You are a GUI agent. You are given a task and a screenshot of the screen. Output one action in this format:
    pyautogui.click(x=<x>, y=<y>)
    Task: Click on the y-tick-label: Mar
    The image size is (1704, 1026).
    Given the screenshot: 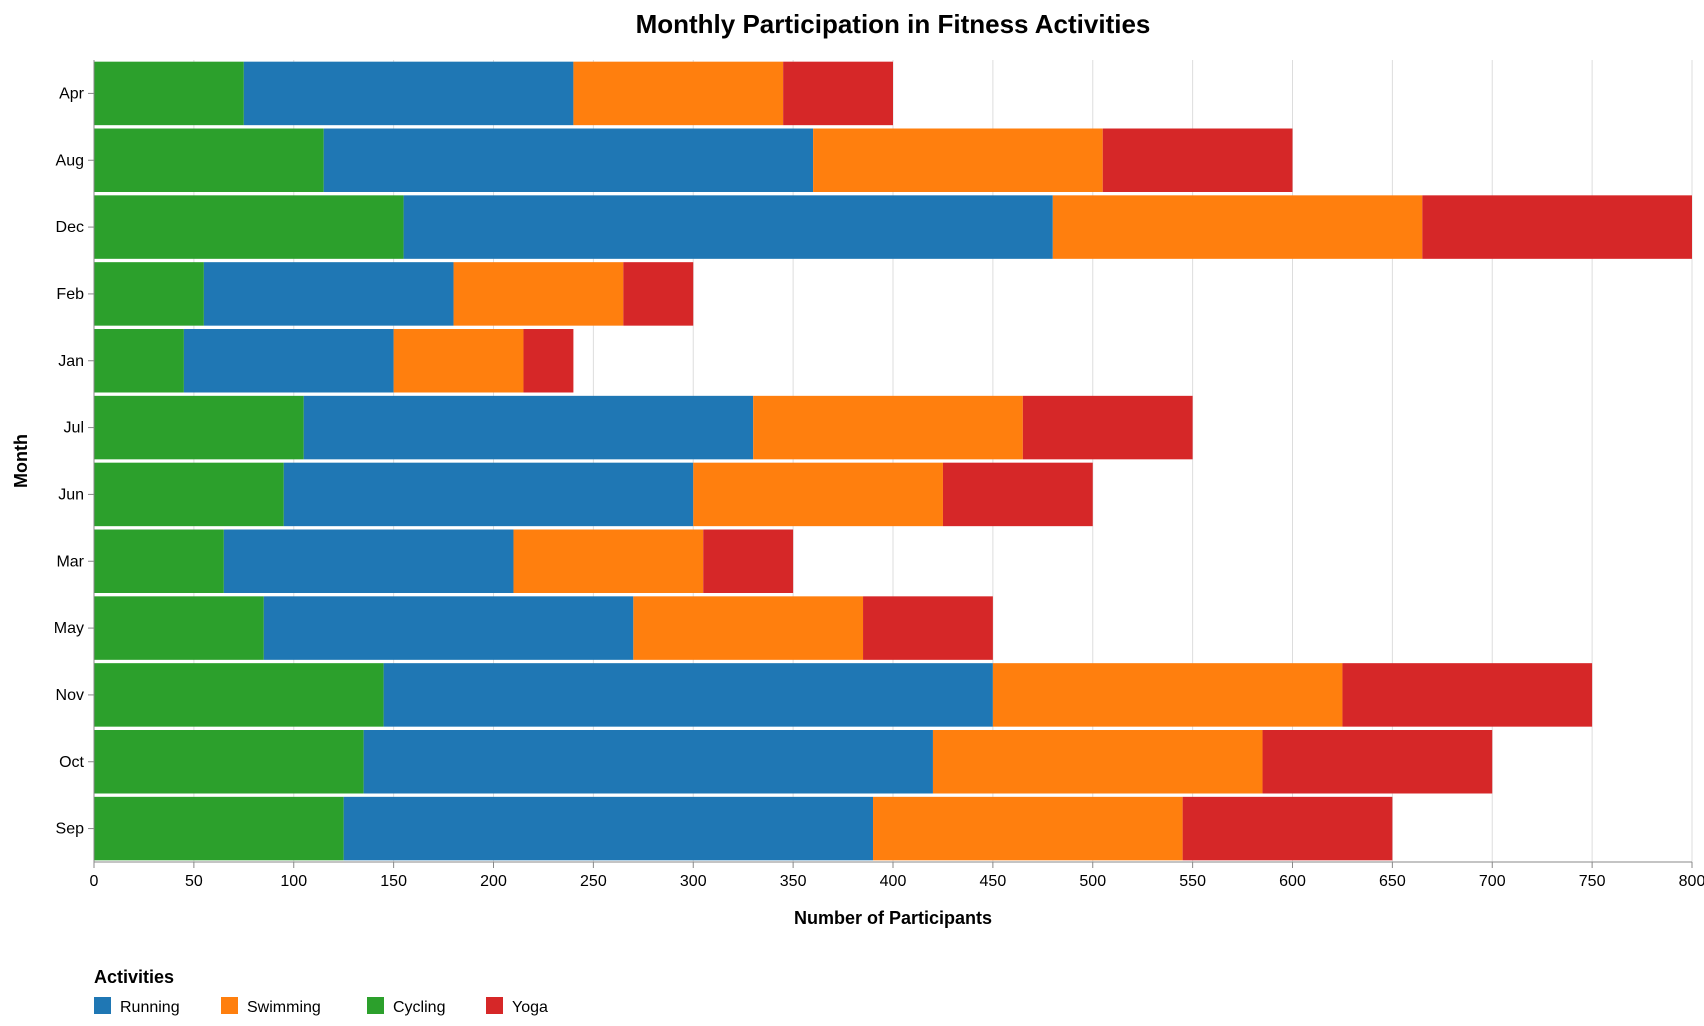 What is the action you would take?
    pyautogui.click(x=70, y=561)
    